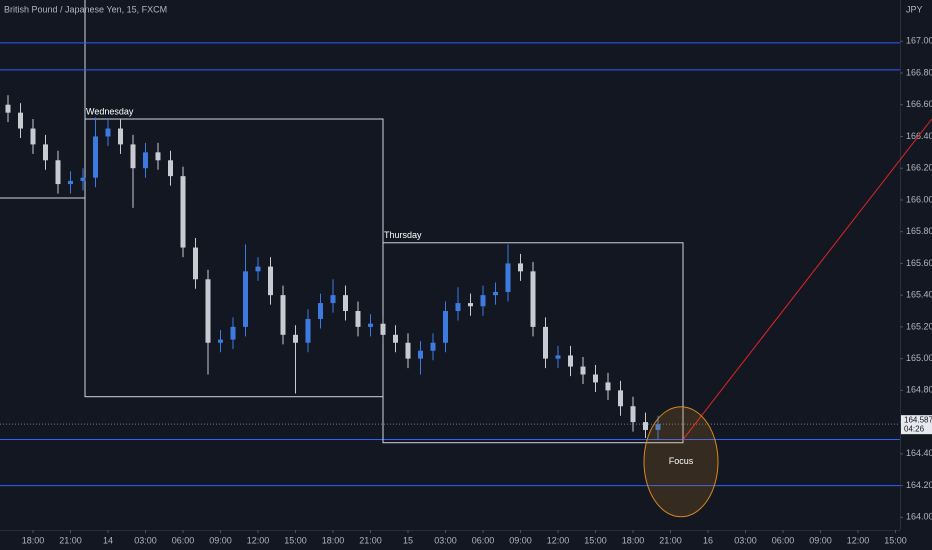 This screenshot has width=932, height=550. What do you see at coordinates (918, 419) in the screenshot?
I see `last-price-label: 164.587` at bounding box center [918, 419].